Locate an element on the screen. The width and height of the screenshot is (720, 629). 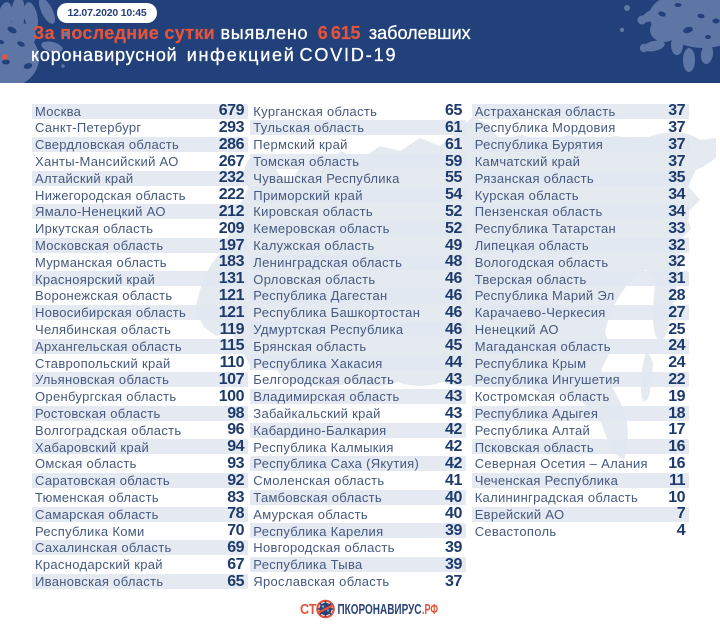
svg-text: СТ is located at coordinates (308, 610).